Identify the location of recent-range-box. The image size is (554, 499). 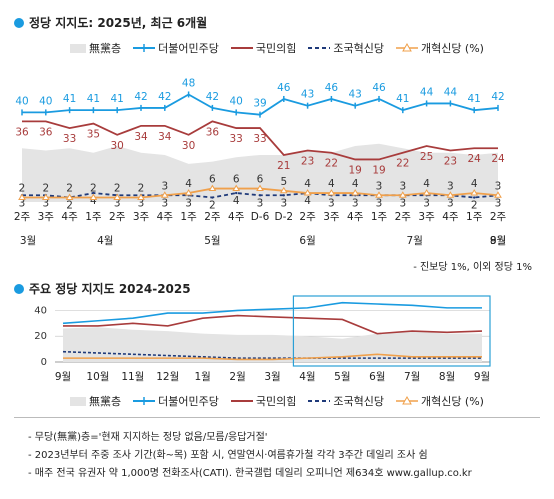
(391, 331).